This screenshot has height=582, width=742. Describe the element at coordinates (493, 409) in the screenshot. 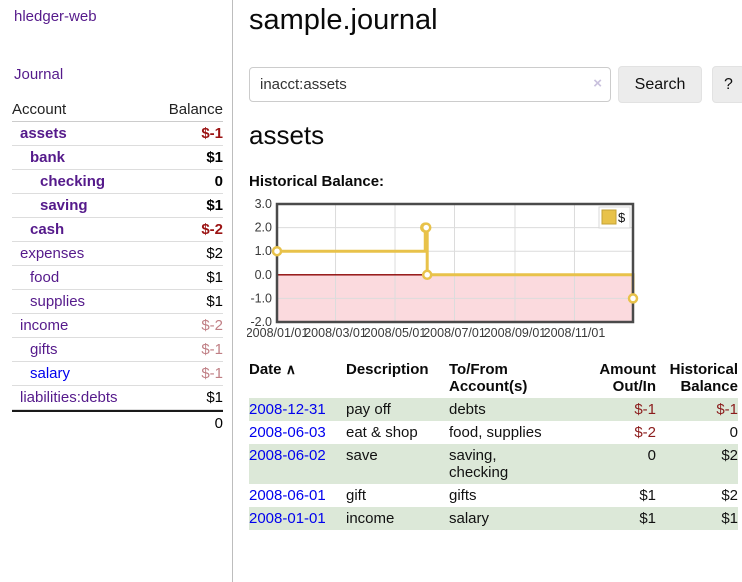

I see `register-row: 2008-12-31 pay off debts $-1 $-1` at that location.